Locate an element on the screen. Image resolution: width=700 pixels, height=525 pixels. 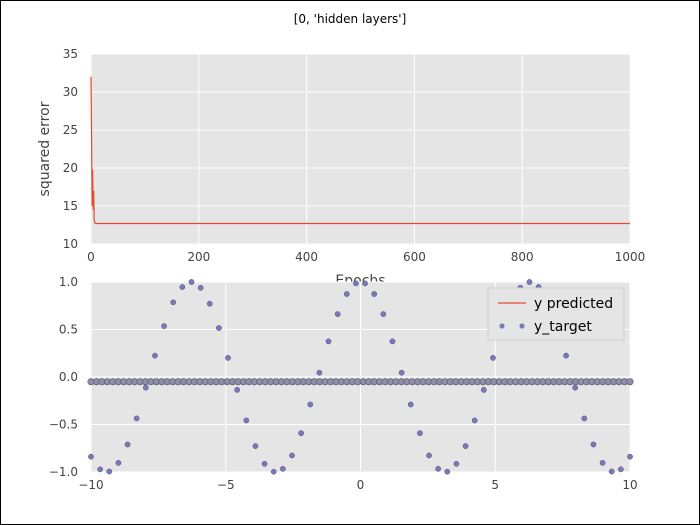
loss-xtick-label: 0 is located at coordinates (91, 257).